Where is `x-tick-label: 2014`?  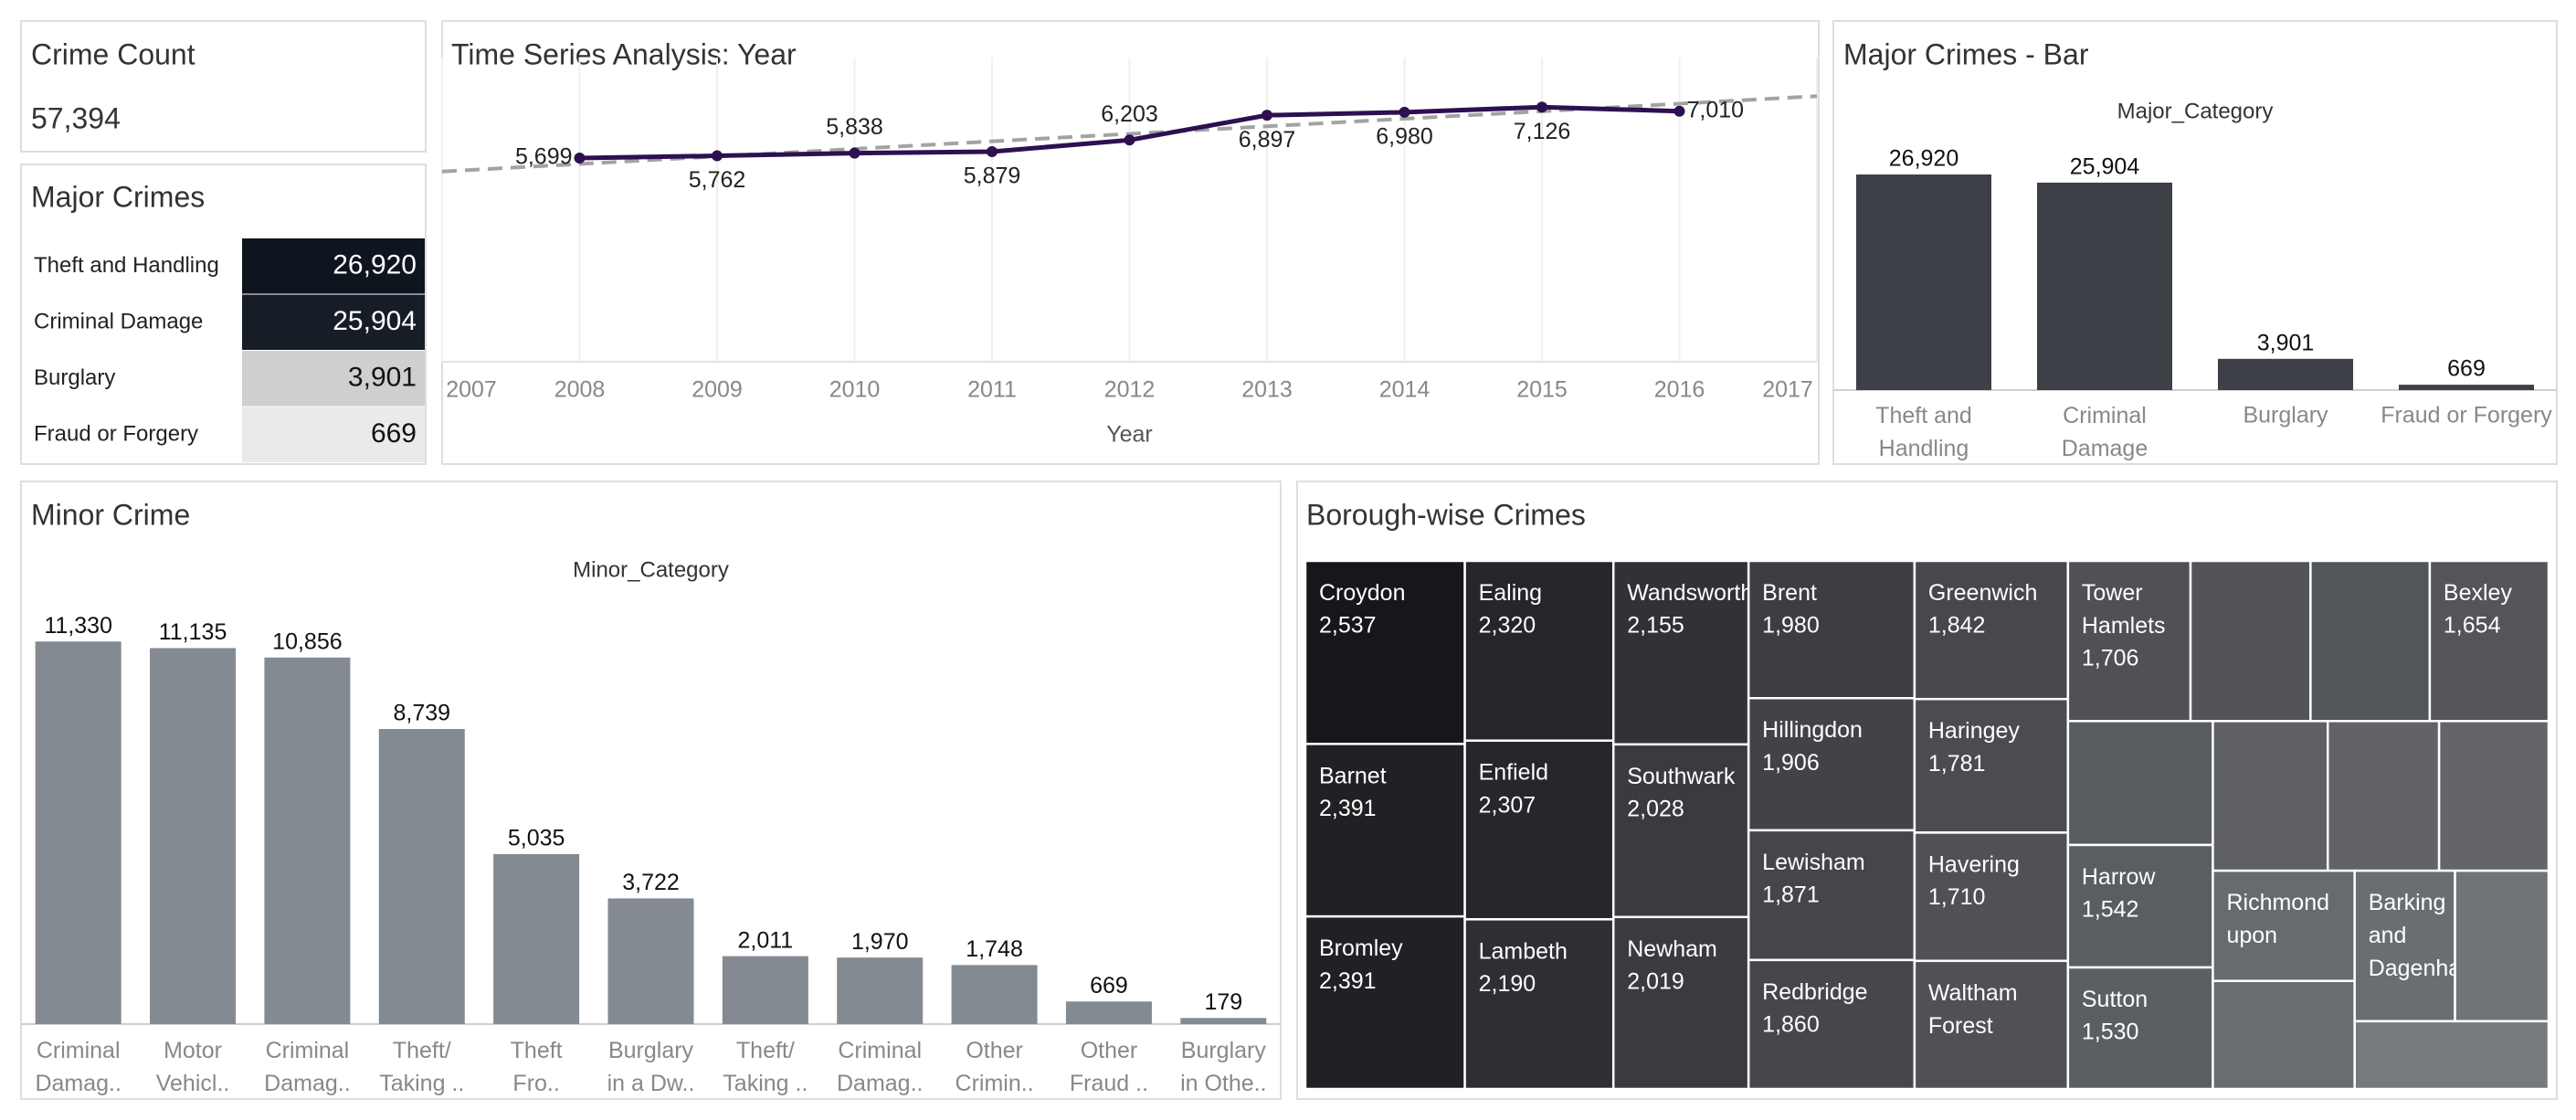
x-tick-label: 2014 is located at coordinates (1405, 390).